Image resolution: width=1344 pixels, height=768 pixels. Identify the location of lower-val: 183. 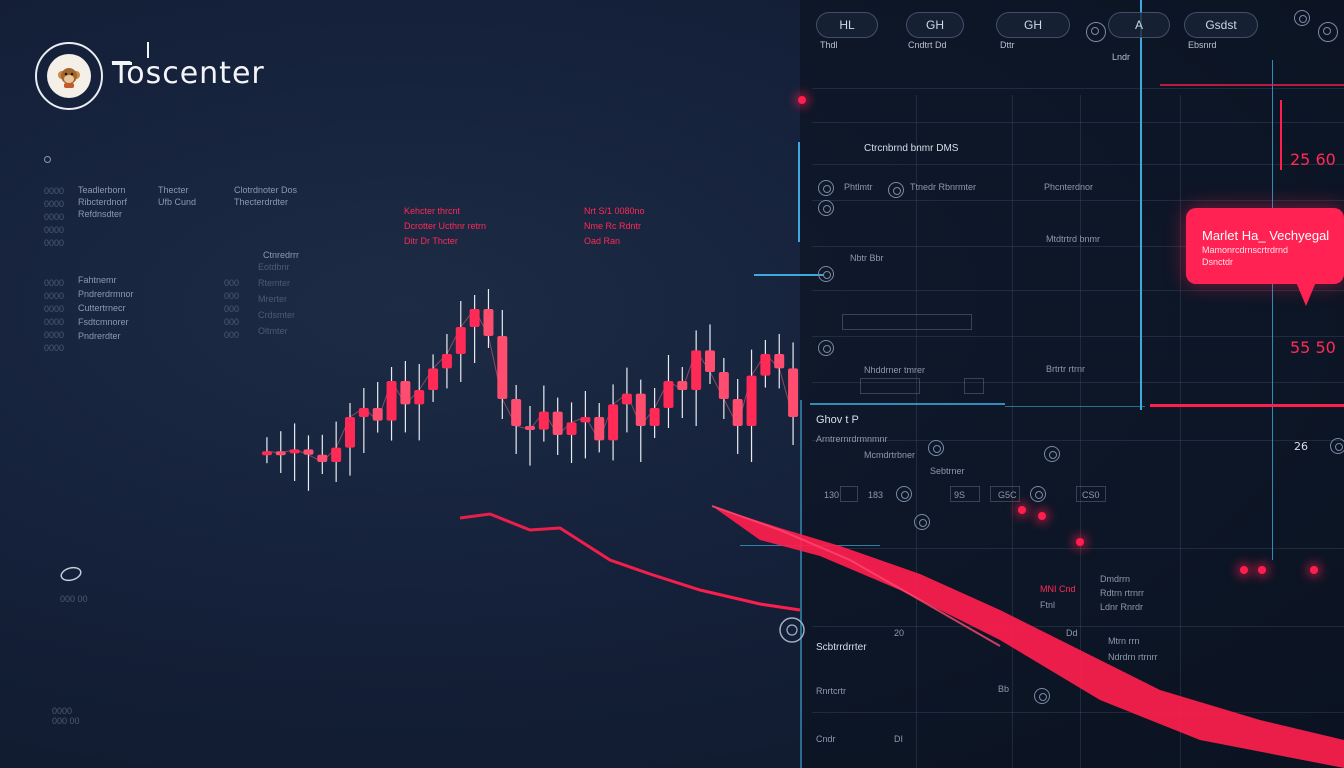
(876, 495).